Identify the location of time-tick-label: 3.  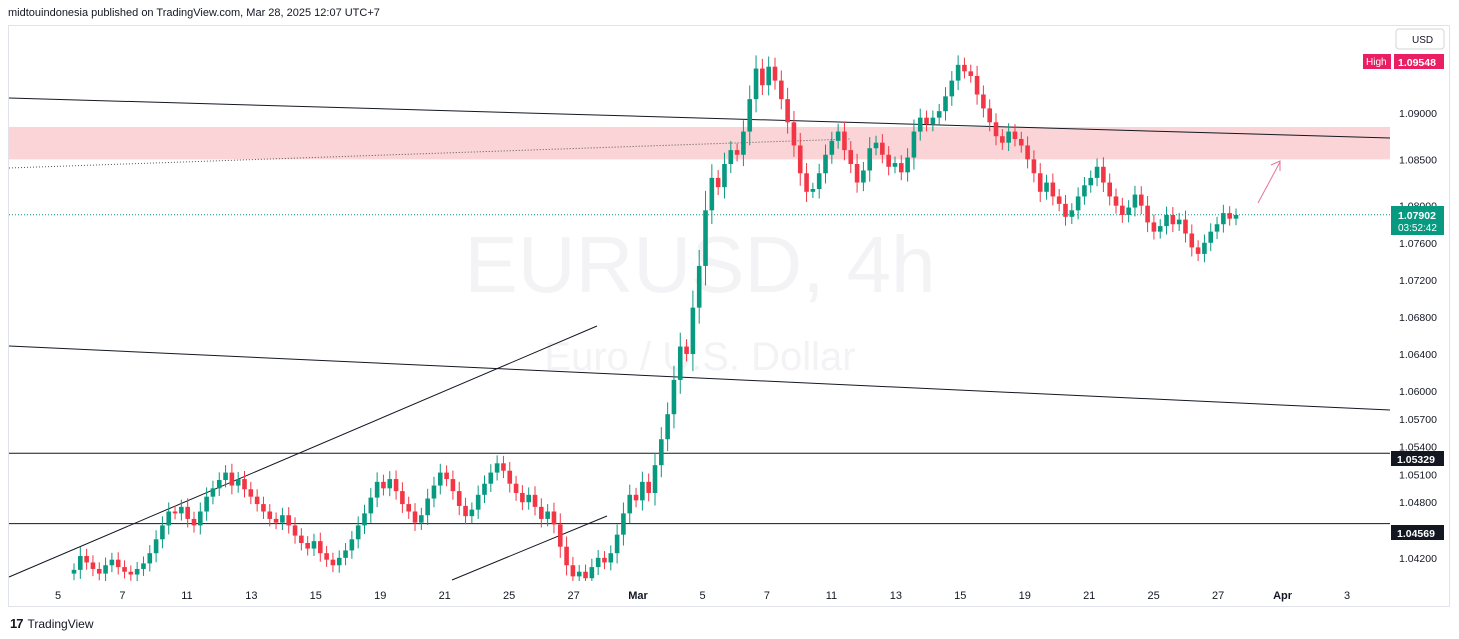
(1347, 596).